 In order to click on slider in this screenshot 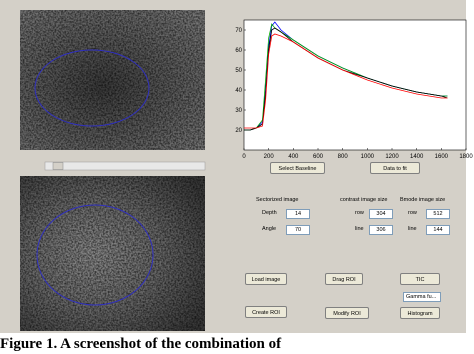, I will do `click(125, 166)`.